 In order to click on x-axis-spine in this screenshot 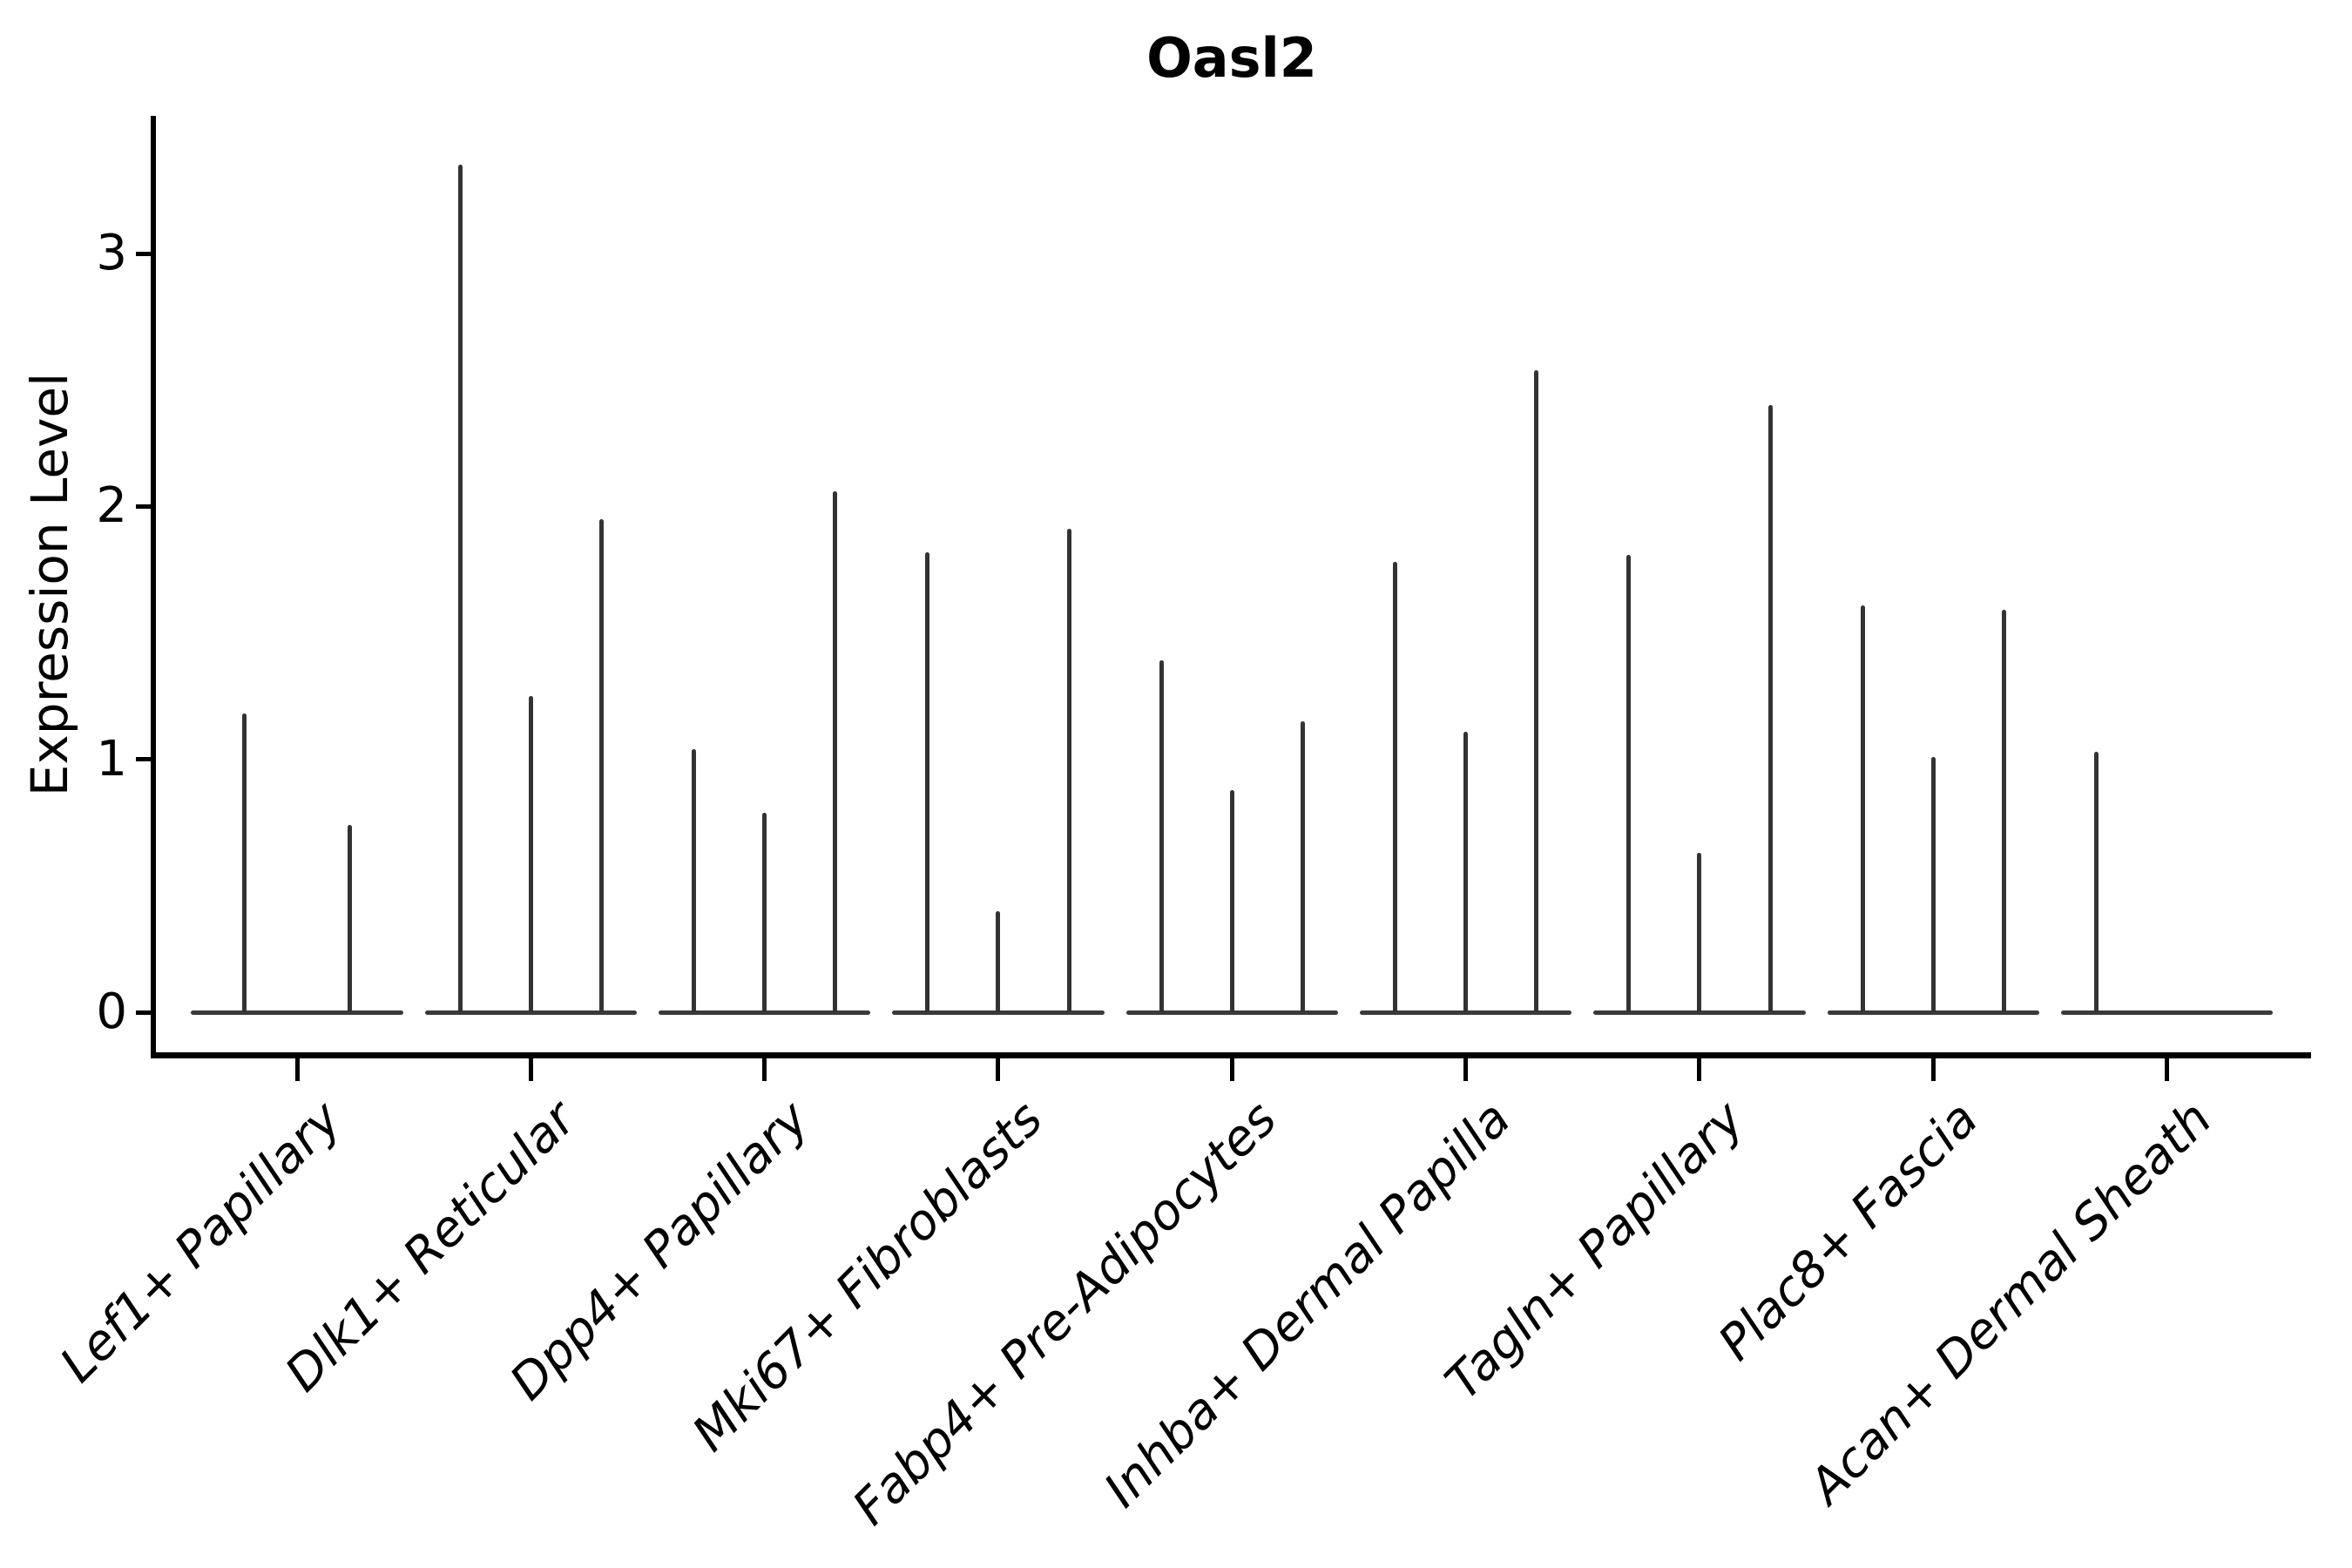, I will do `click(1231, 1055)`.